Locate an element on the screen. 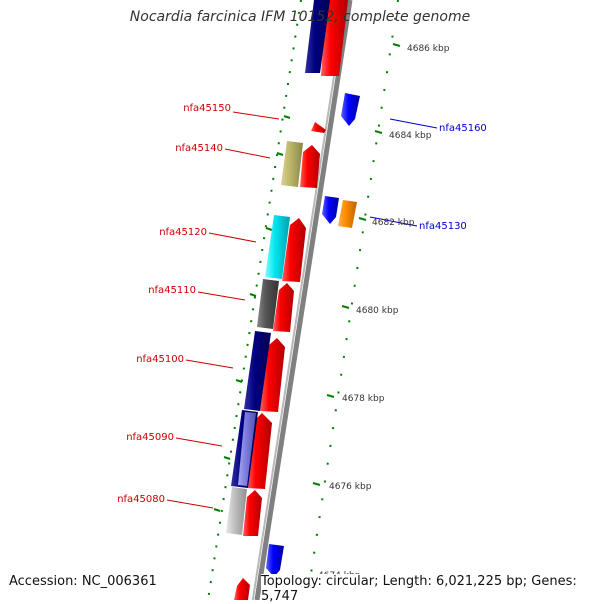  gene-label-nfa45150: nfa45150 is located at coordinates (207, 108).